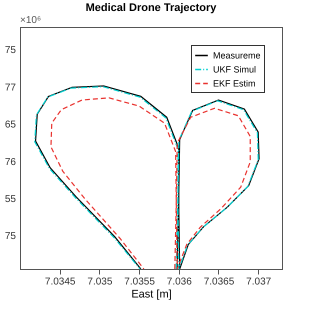 The height and width of the screenshot is (320, 320). I want to click on x-tick-label: 7.0365, so click(219, 282).